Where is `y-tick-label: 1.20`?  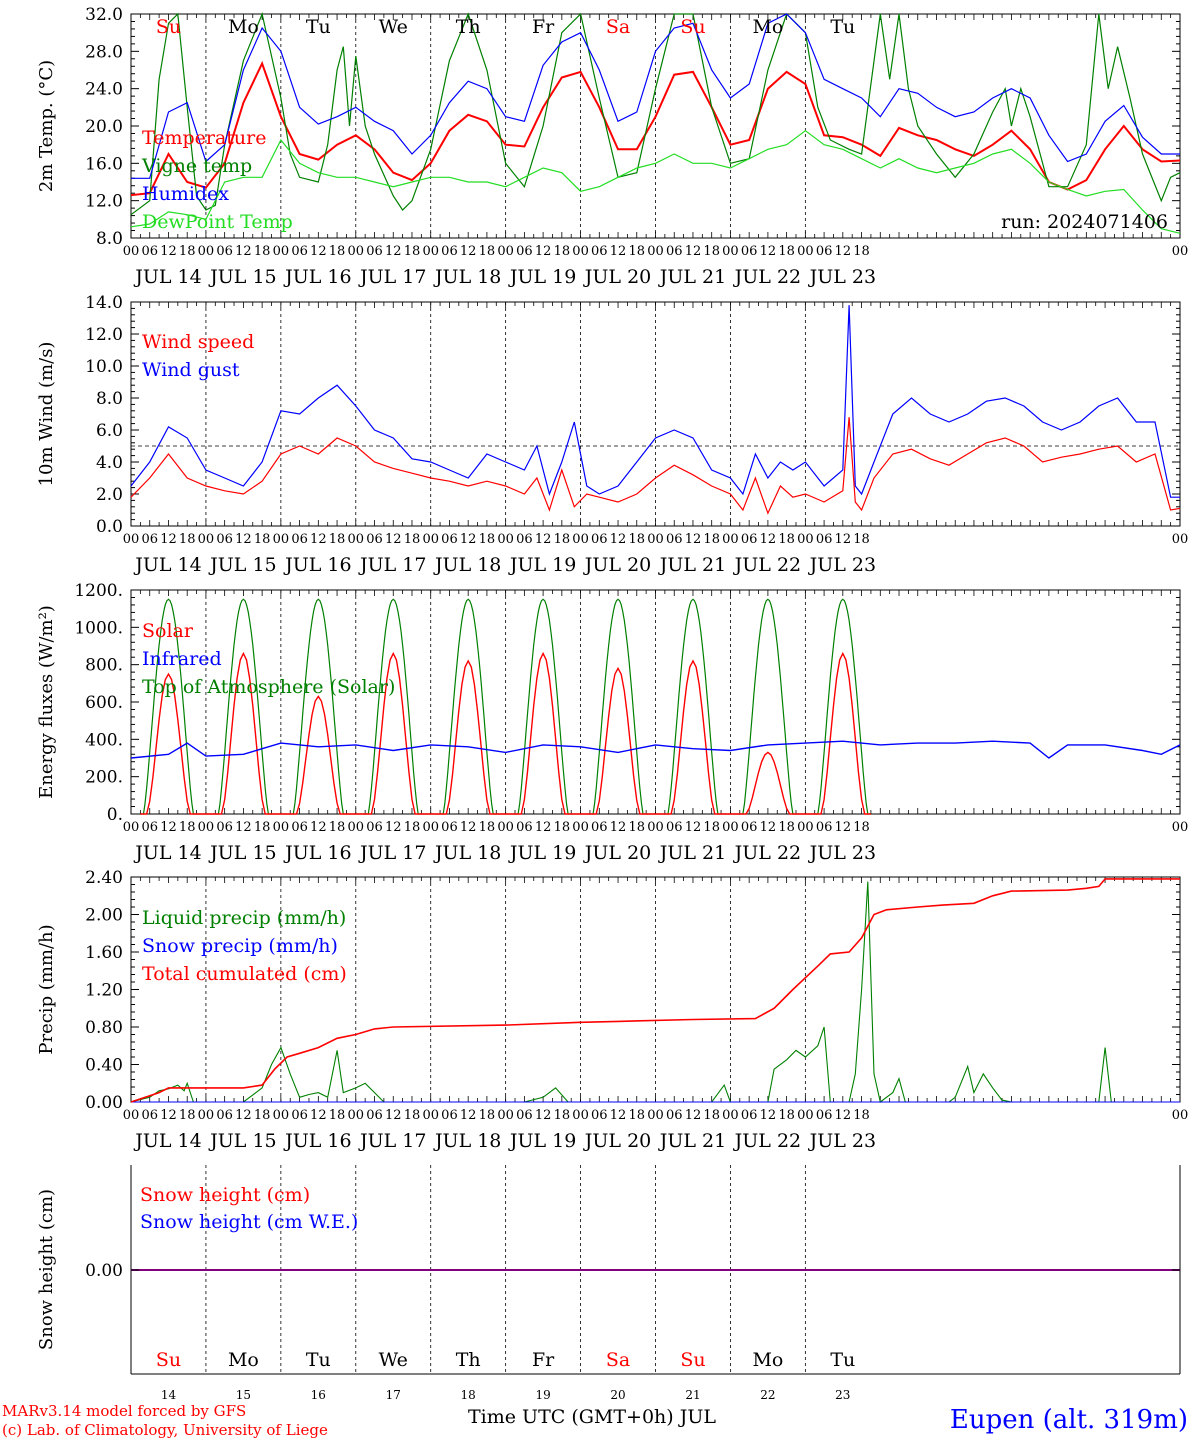 y-tick-label: 1.20 is located at coordinates (104, 991).